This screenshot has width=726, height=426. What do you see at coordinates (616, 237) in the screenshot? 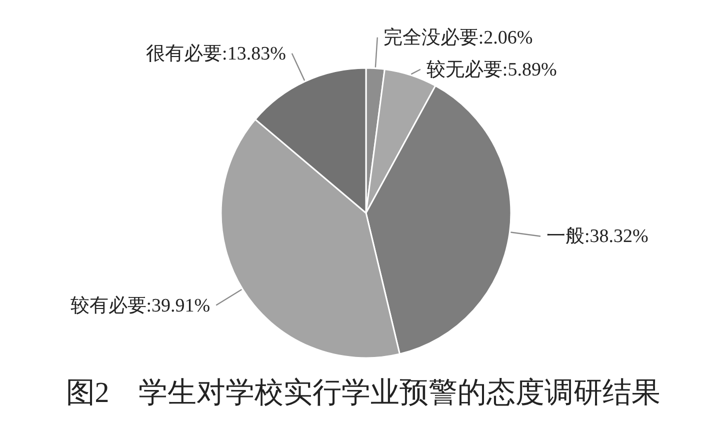
I see `data-label: :38.32%` at bounding box center [616, 237].